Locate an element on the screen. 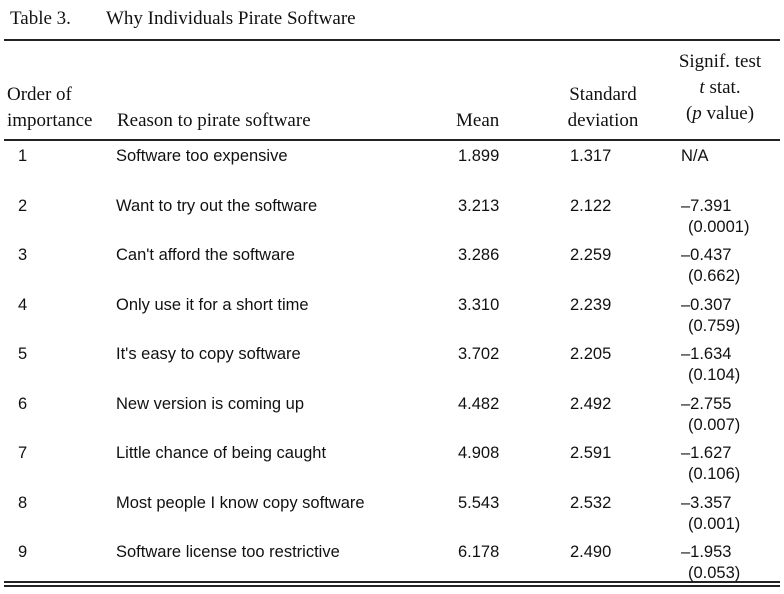  header-sig-value-label: value) is located at coordinates (728, 113).